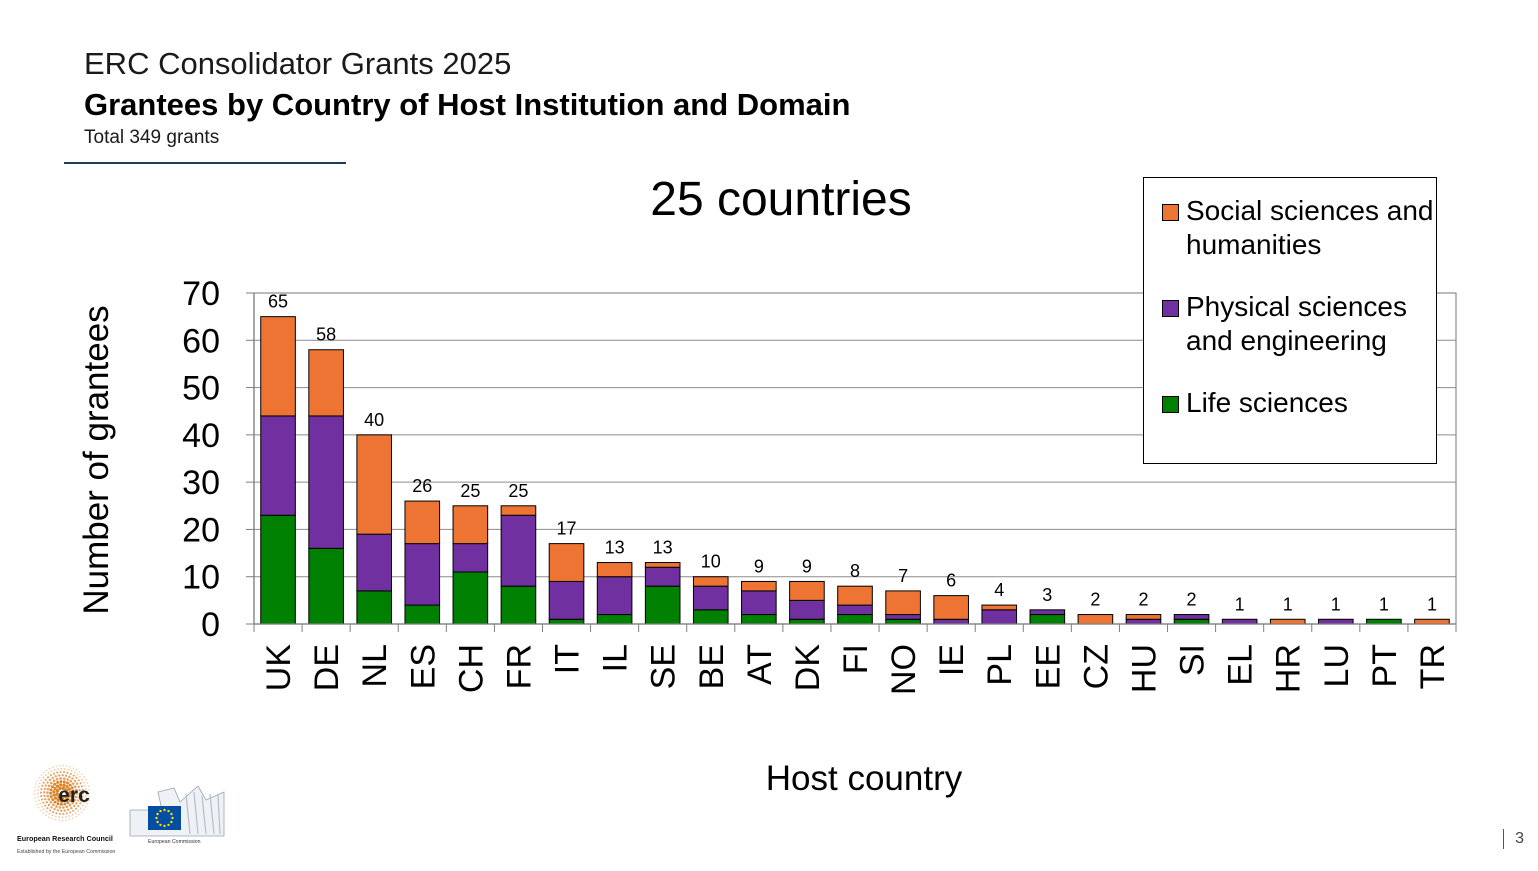 The height and width of the screenshot is (871, 1538). Describe the element at coordinates (904, 669) in the screenshot. I see `x-tick-label: NO` at that location.